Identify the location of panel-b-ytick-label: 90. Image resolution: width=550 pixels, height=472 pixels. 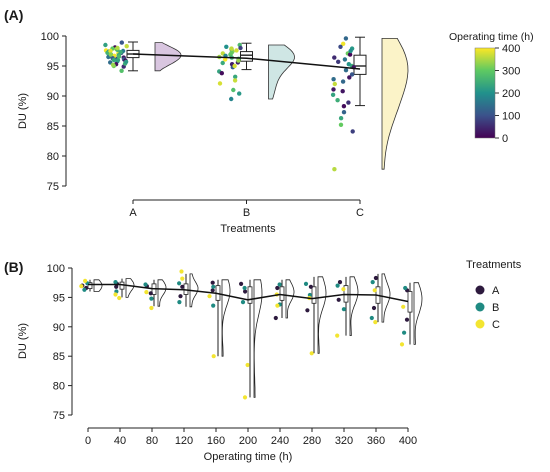
(59, 328).